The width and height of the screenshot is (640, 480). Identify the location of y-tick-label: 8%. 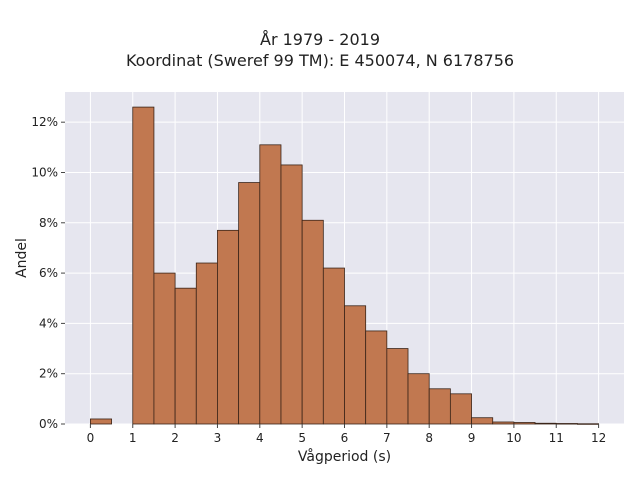
(48, 223).